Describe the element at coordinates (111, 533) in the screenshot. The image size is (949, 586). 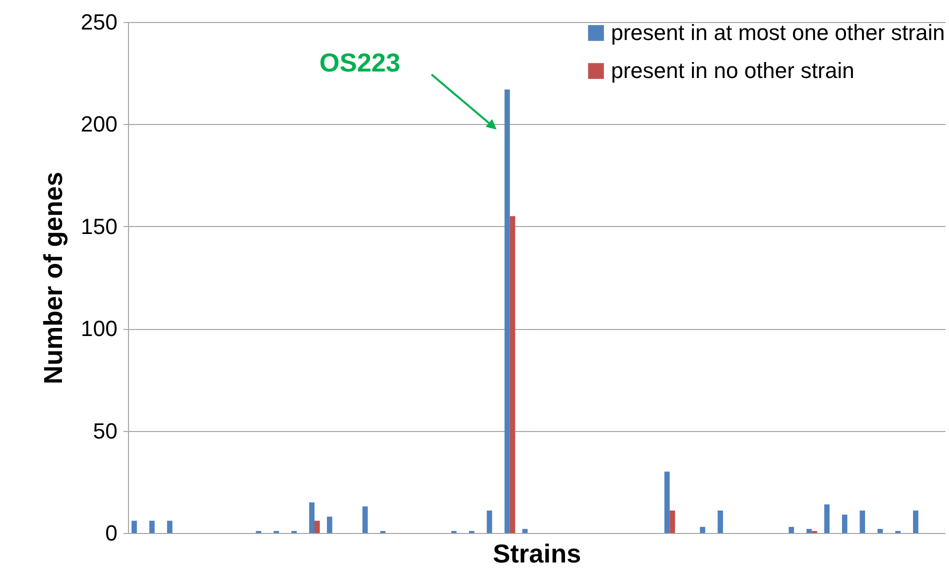
I see `y-tick-label: 0` at that location.